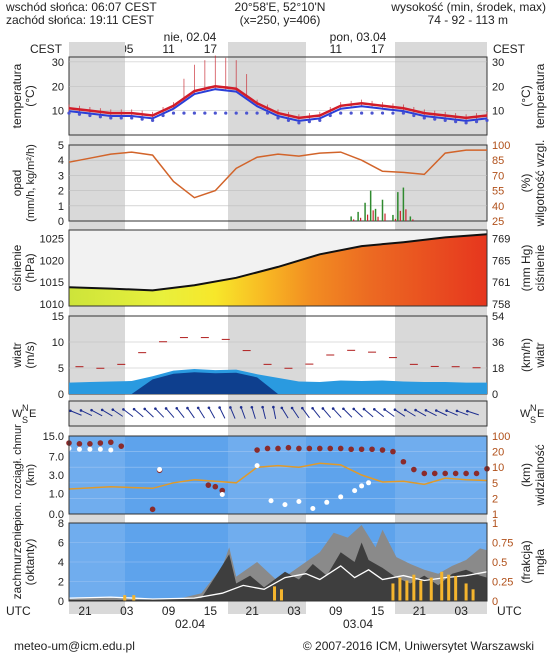 The image size is (552, 656). What do you see at coordinates (526, 355) in the screenshot?
I see `wind-right-unit: (km/h)` at bounding box center [526, 355].